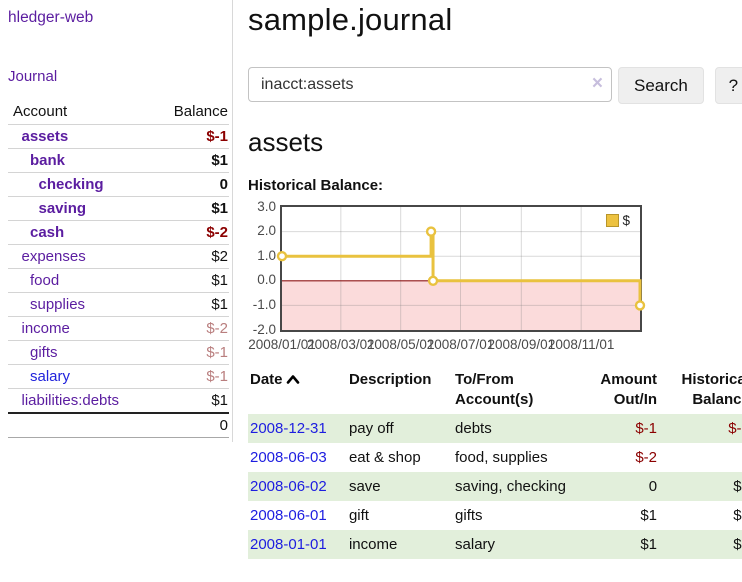 The image size is (742, 582). I want to click on sidebar-account-link: cash, so click(47, 232).